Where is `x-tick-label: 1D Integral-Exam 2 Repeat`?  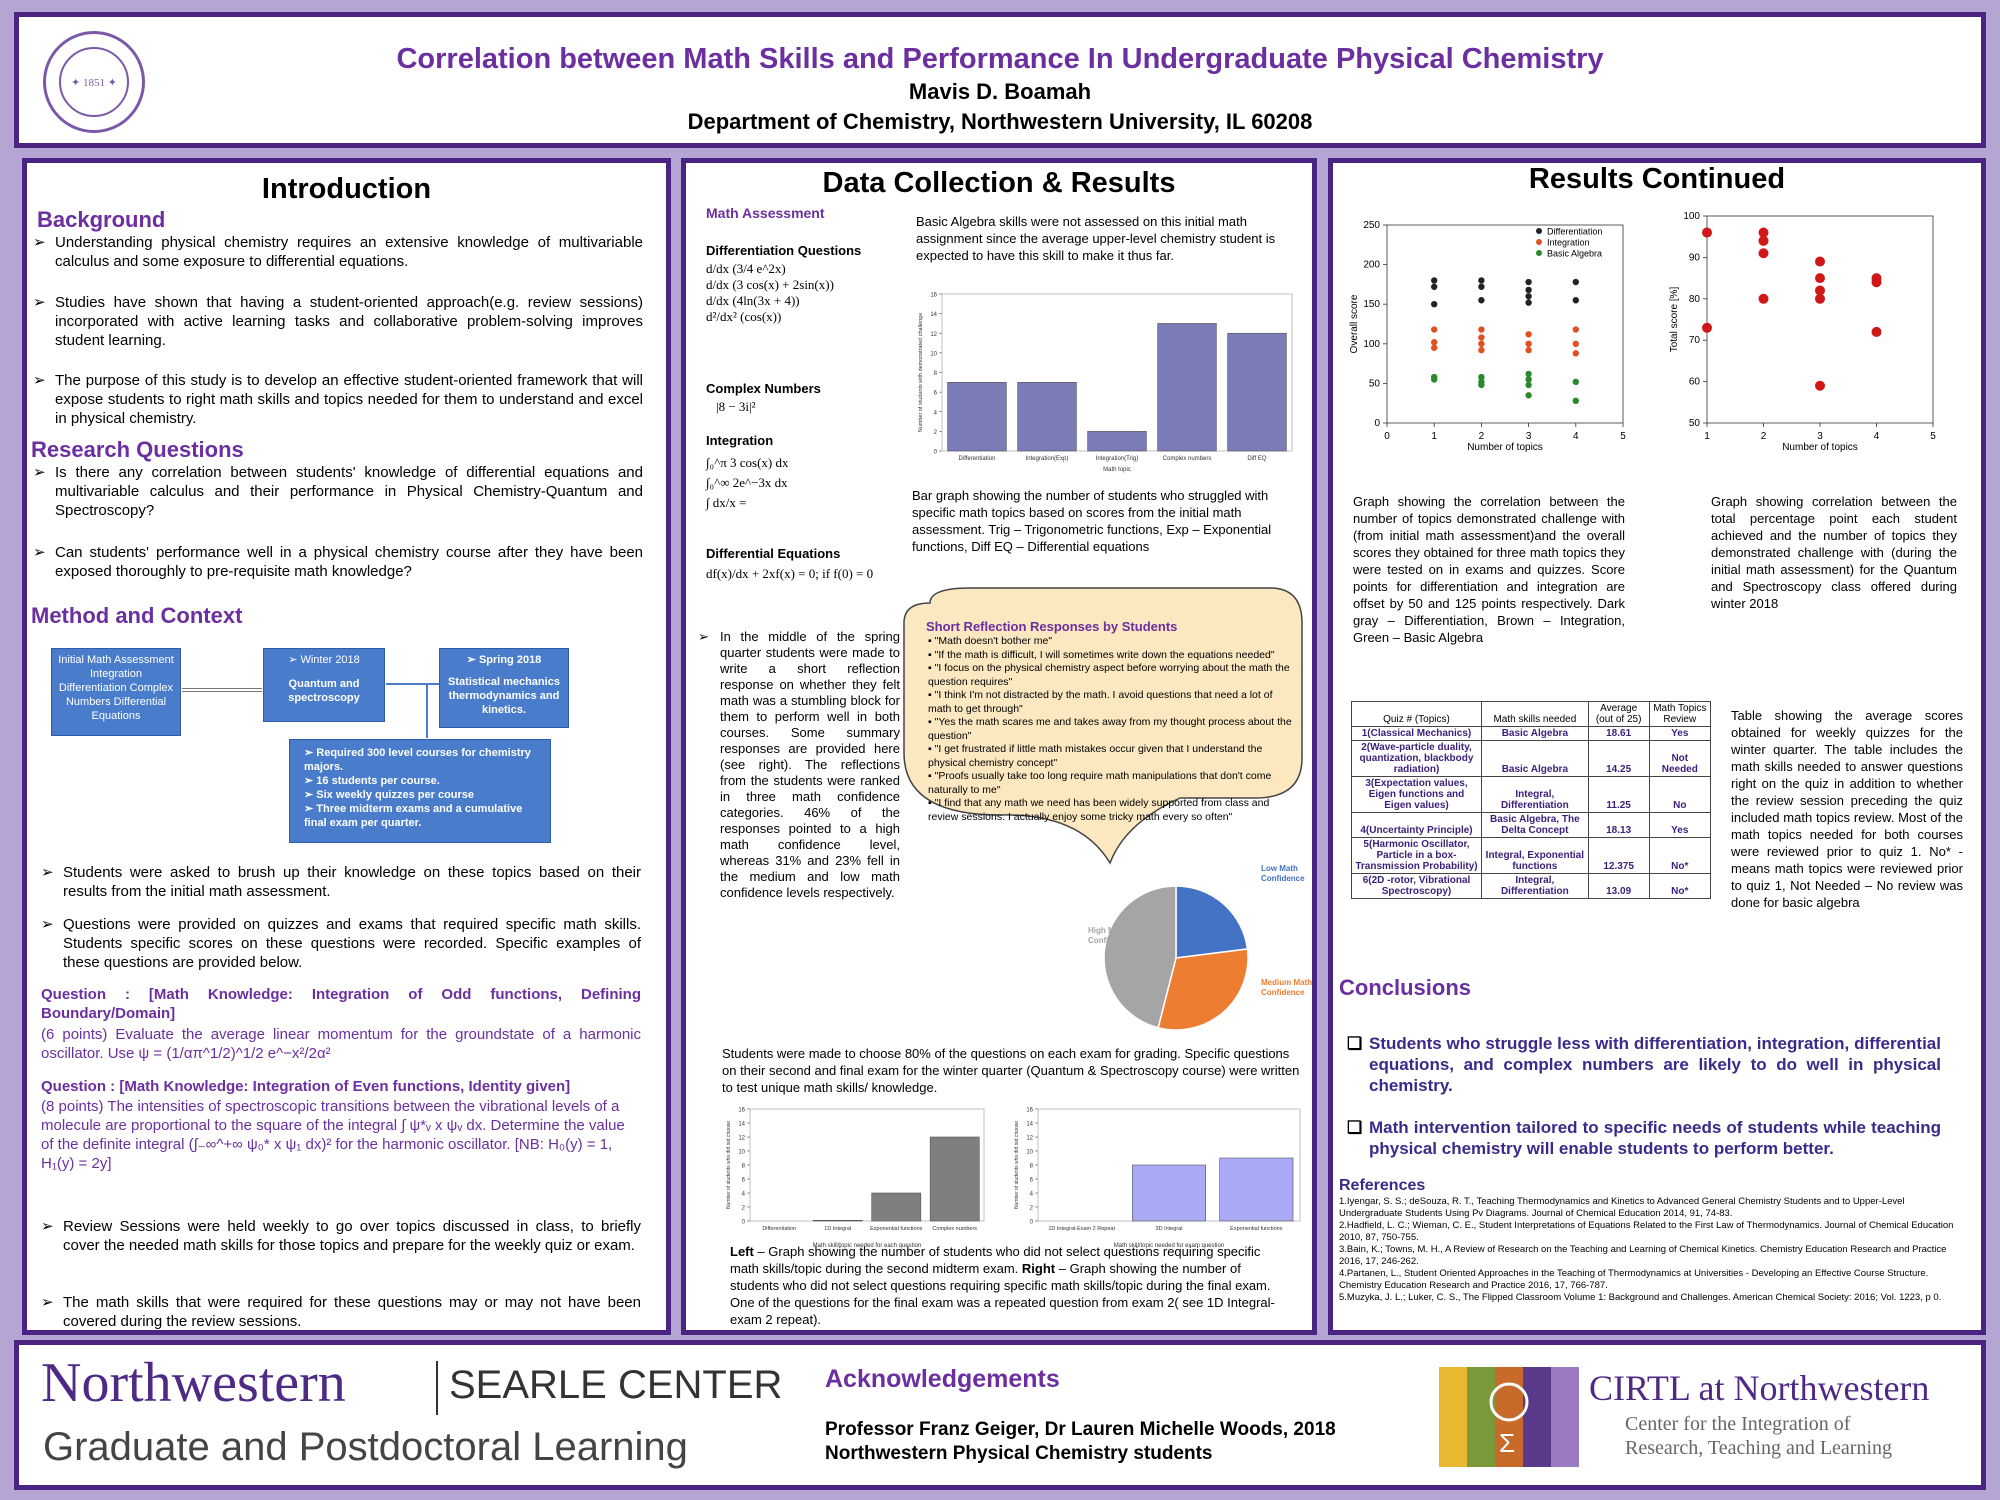
x-tick-label: 1D Integral-Exam 2 Repeat is located at coordinates (1081, 1229).